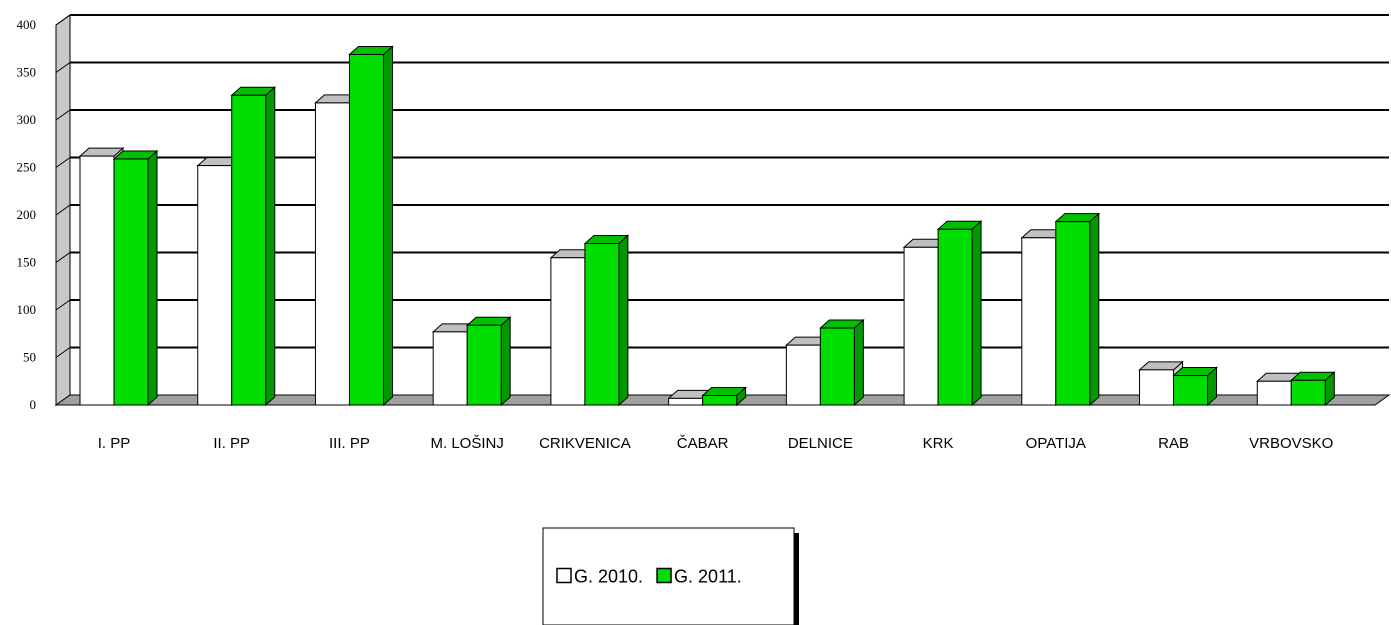 This screenshot has width=1391, height=625. Describe the element at coordinates (708, 577) in the screenshot. I see `legend-label: G. 2011.` at that location.